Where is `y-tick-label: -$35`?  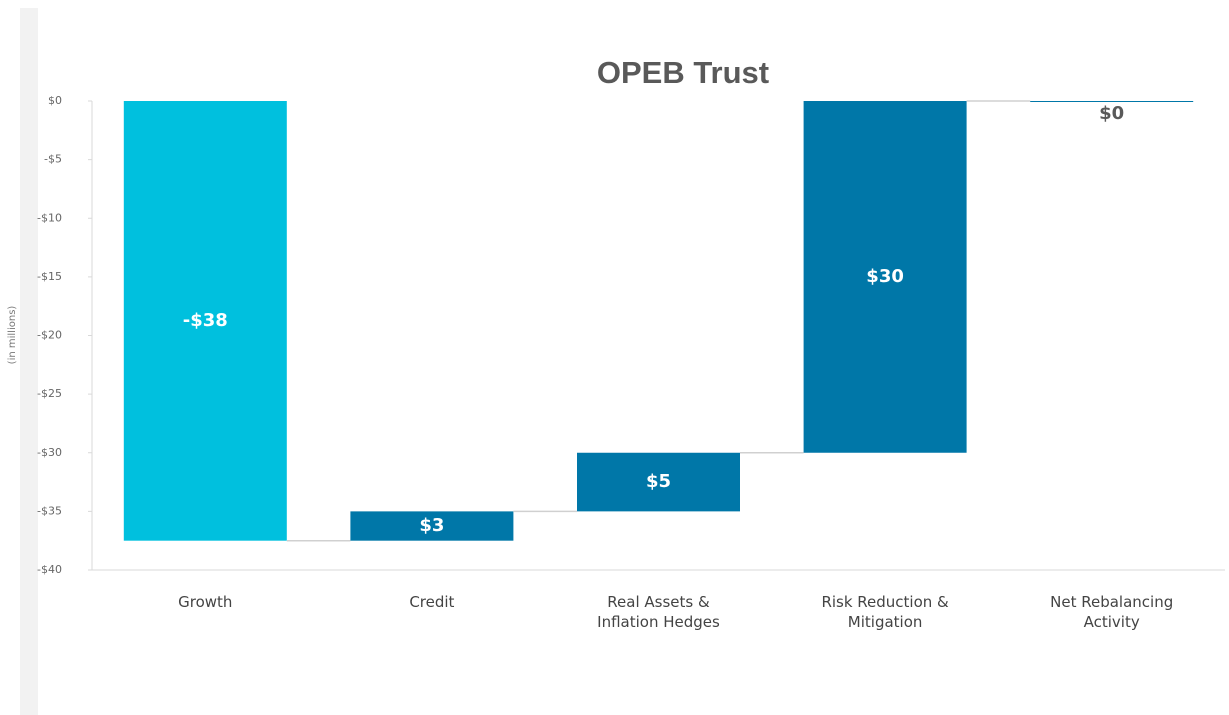
y-tick-label: -$35 is located at coordinates (49, 510).